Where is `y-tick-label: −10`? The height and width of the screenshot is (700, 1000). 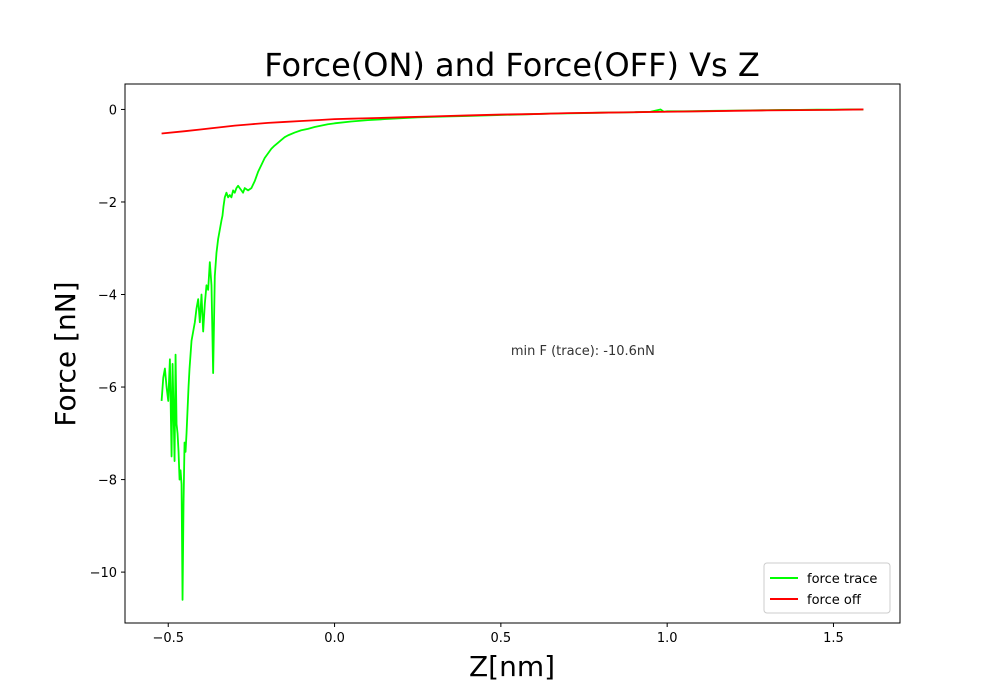 y-tick-label: −10 is located at coordinates (103, 573).